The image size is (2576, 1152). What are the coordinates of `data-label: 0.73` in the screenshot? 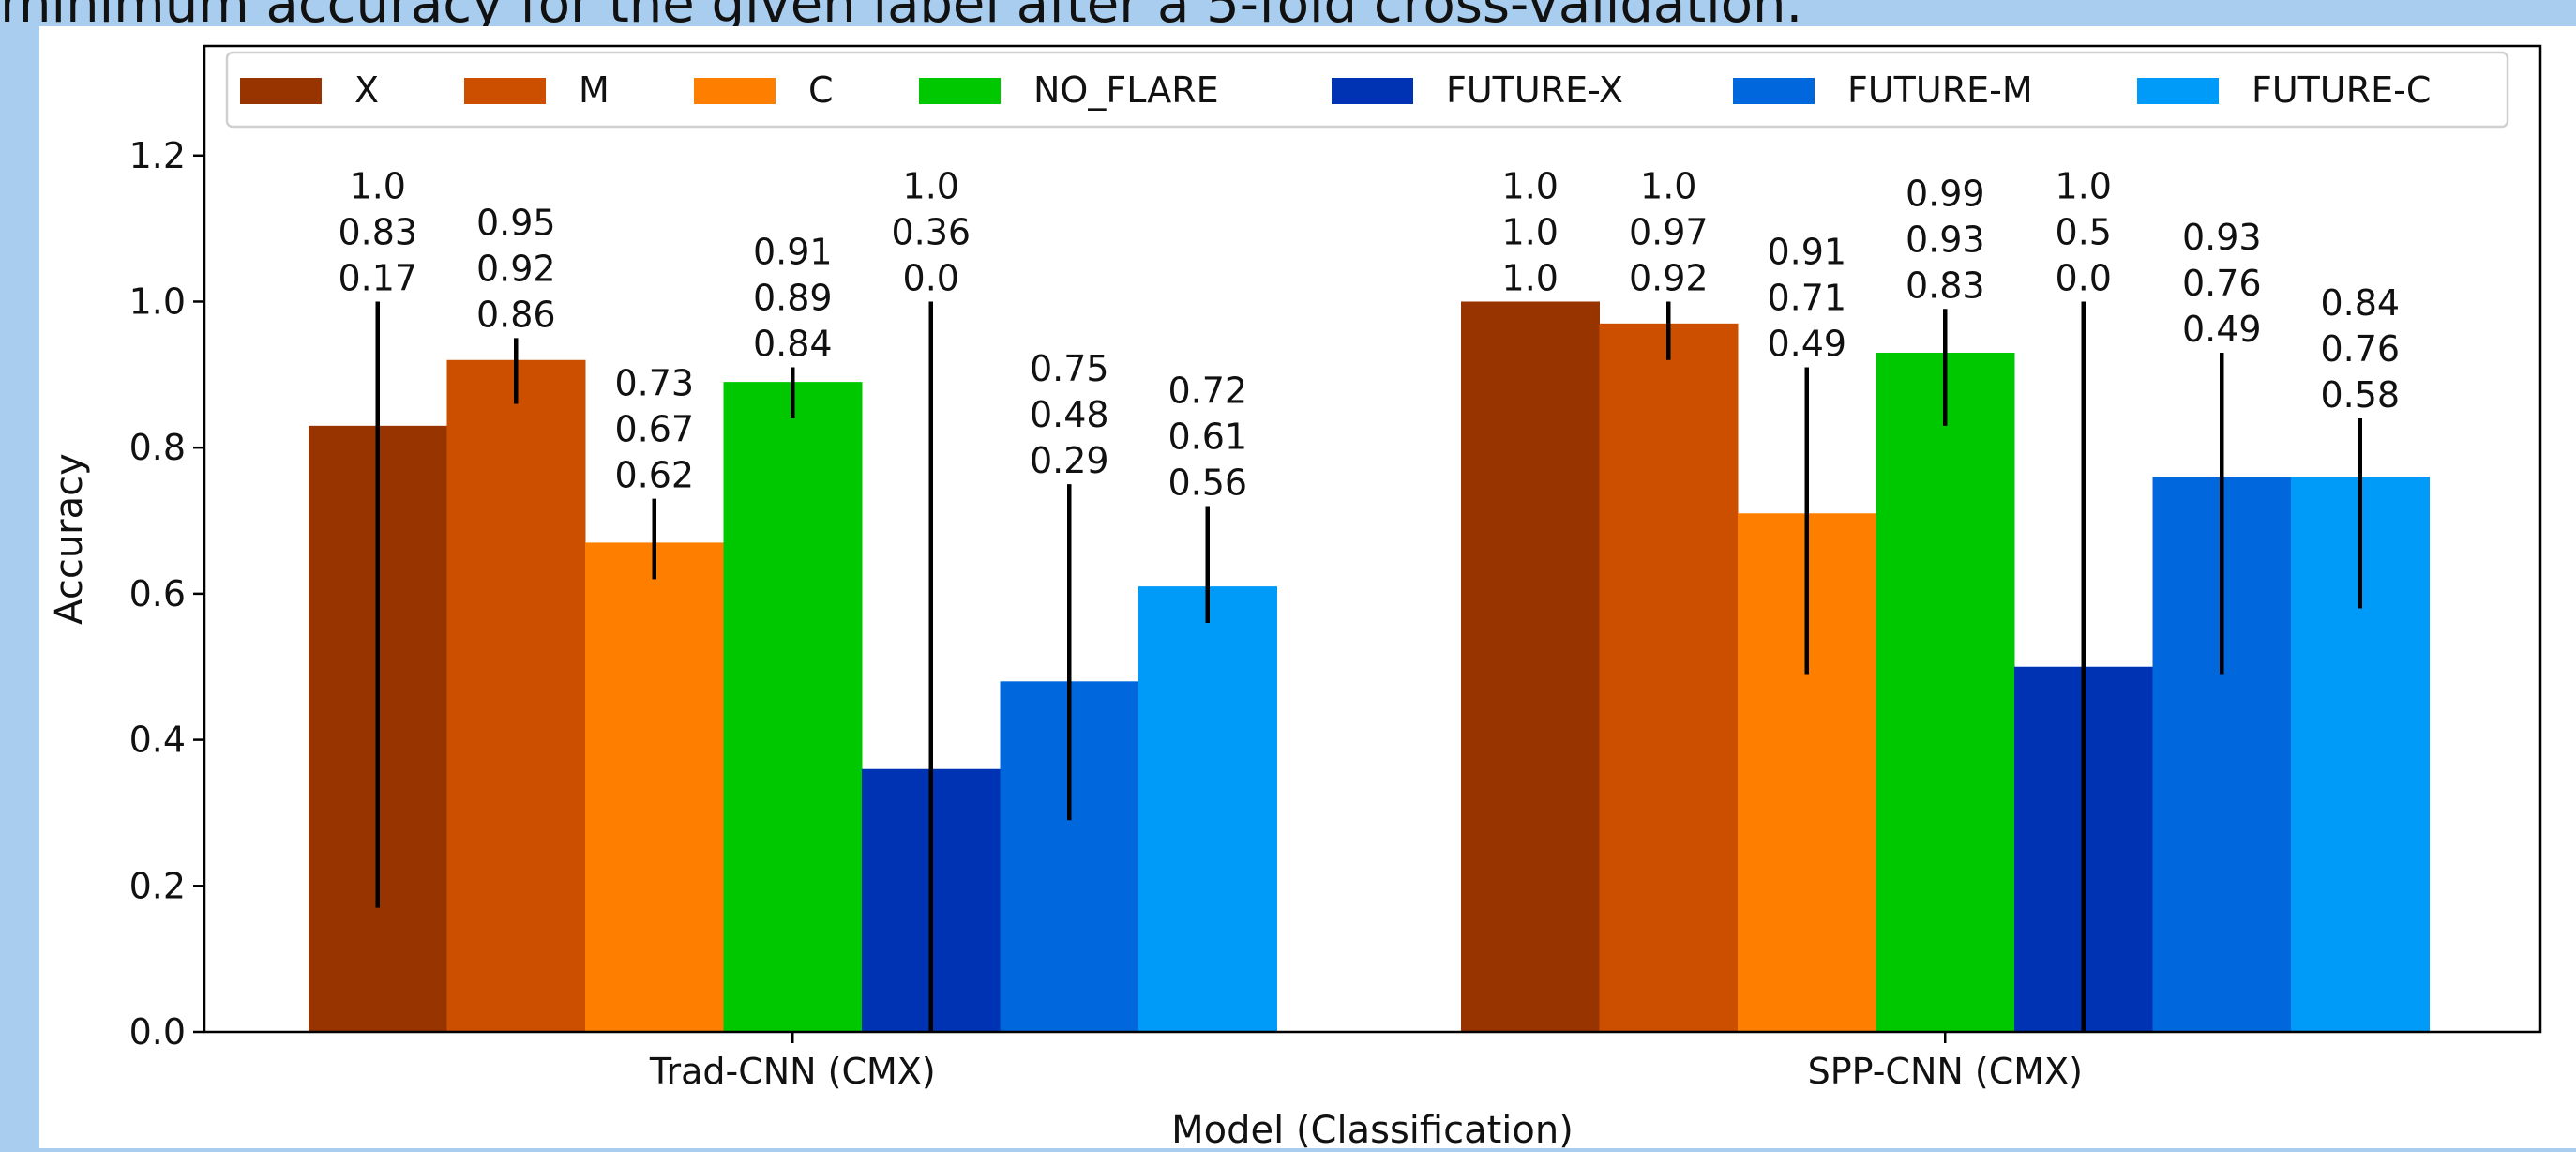 It's located at (654, 384).